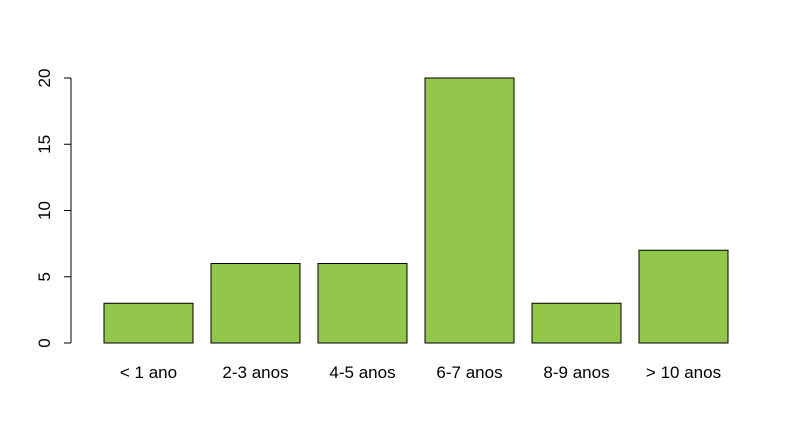  I want to click on y-tick-label: 5, so click(44, 276).